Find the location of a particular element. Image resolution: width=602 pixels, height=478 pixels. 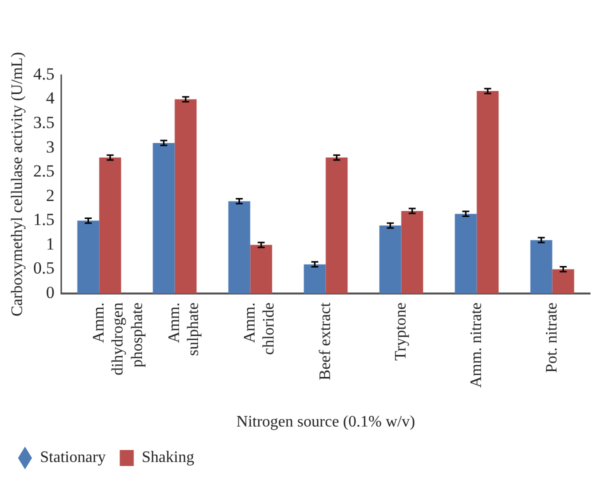

x-tick-label: Pot. nitrate is located at coordinates (551, 337).